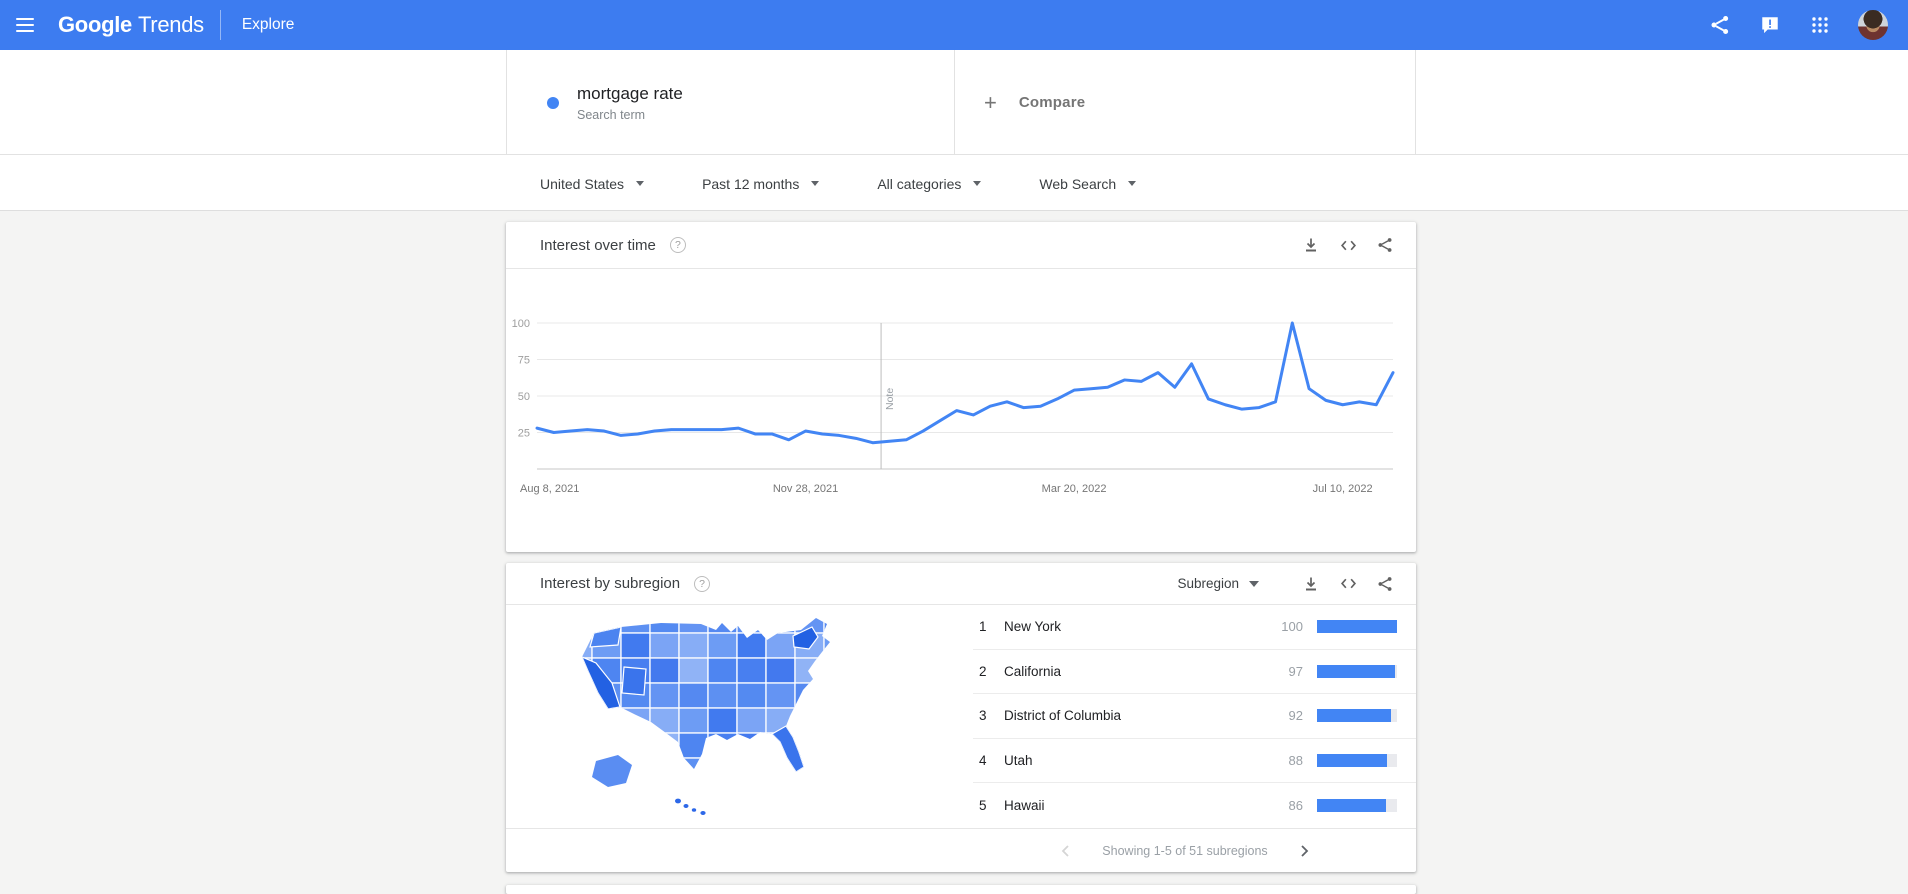 This screenshot has height=894, width=1908. I want to click on category-filter-label: All categories, so click(919, 183).